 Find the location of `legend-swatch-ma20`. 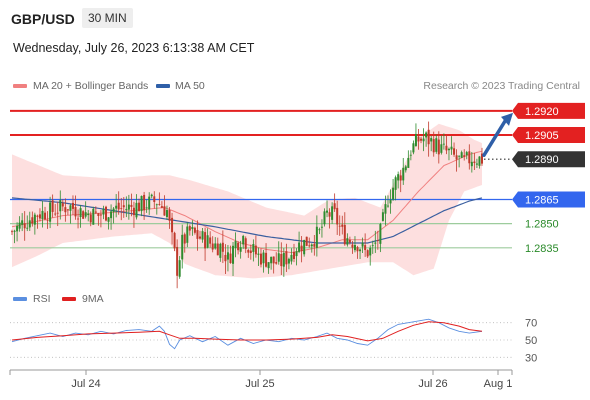

legend-swatch-ma20 is located at coordinates (20, 86).